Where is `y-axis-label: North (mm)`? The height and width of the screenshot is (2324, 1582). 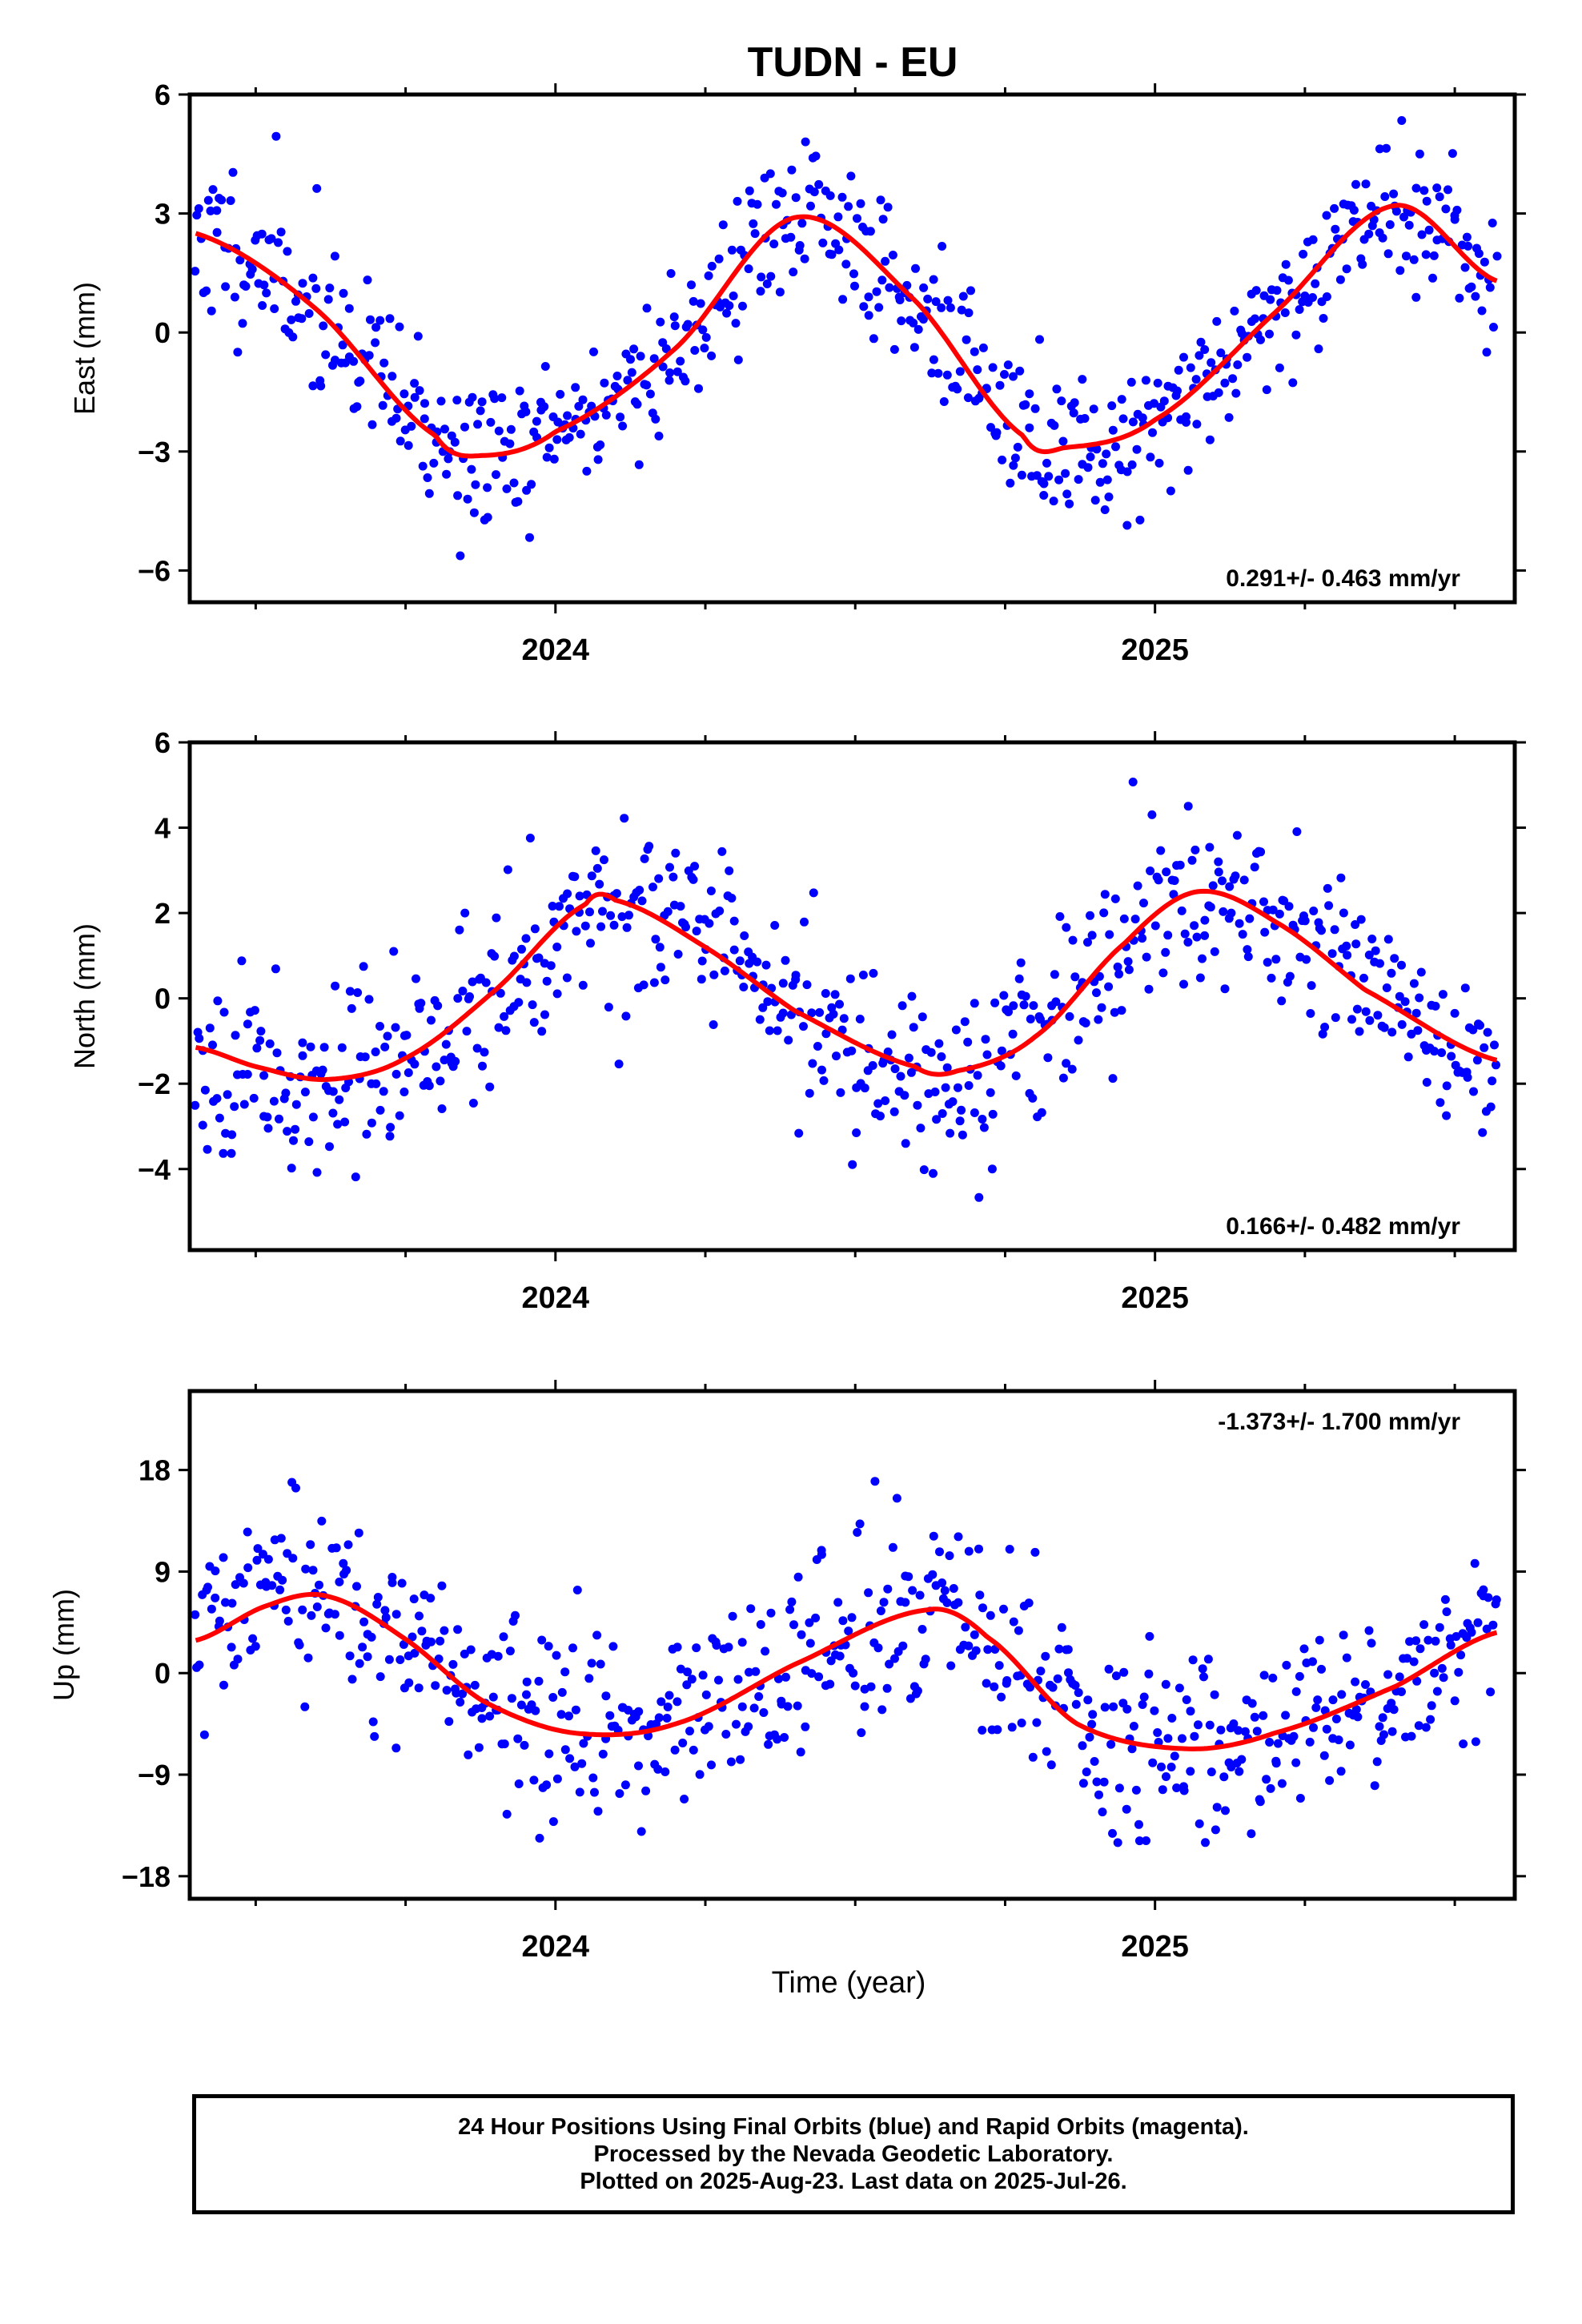
y-axis-label: North (mm) is located at coordinates (84, 996).